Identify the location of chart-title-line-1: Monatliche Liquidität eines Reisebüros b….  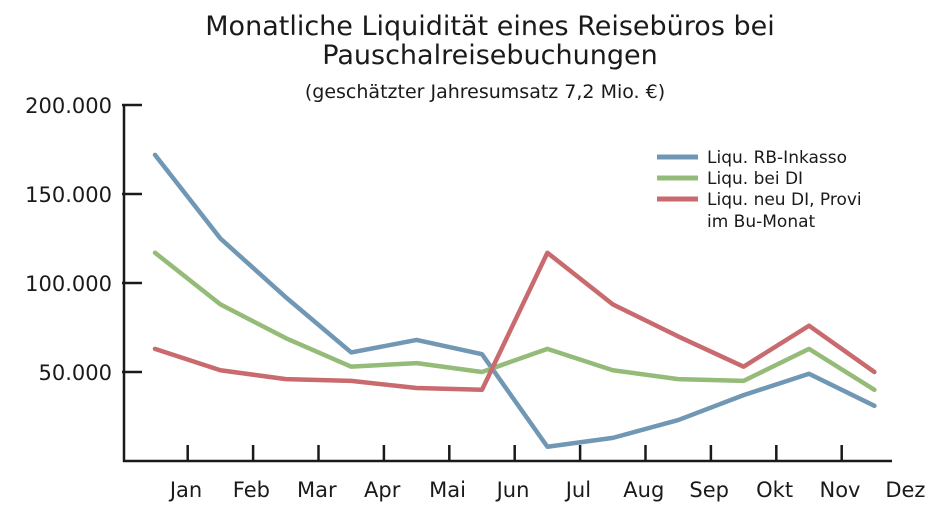
(490, 26).